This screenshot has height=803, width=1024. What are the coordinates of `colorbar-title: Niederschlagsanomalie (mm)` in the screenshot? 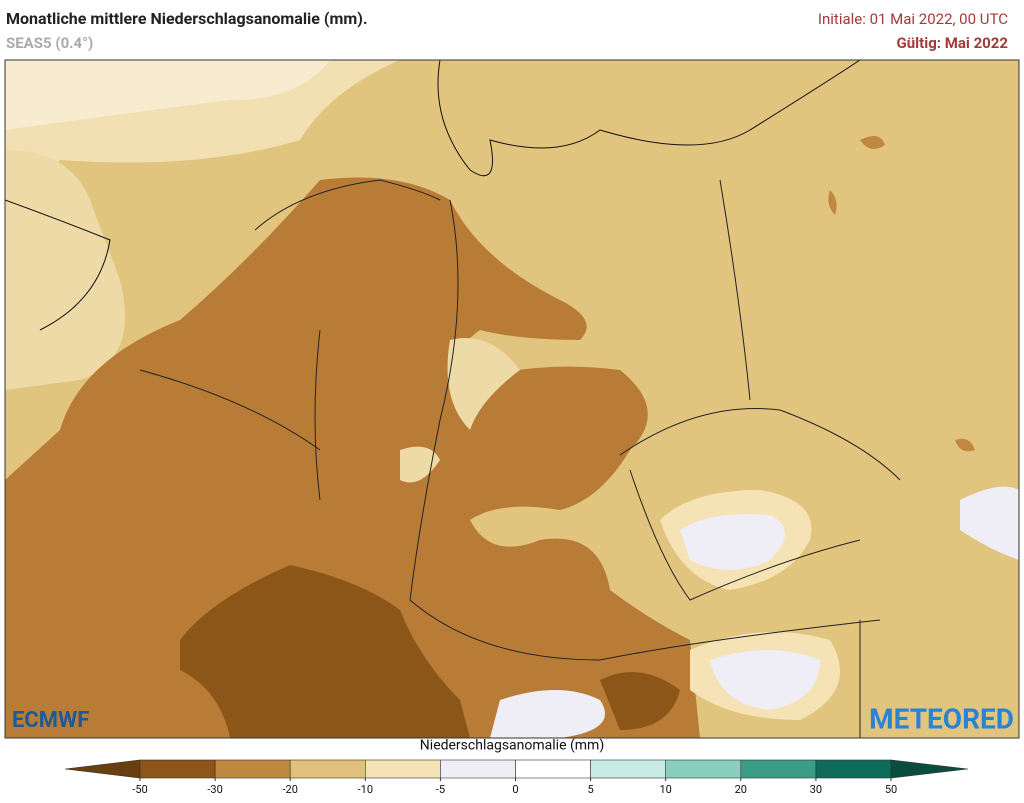 It's located at (512, 746).